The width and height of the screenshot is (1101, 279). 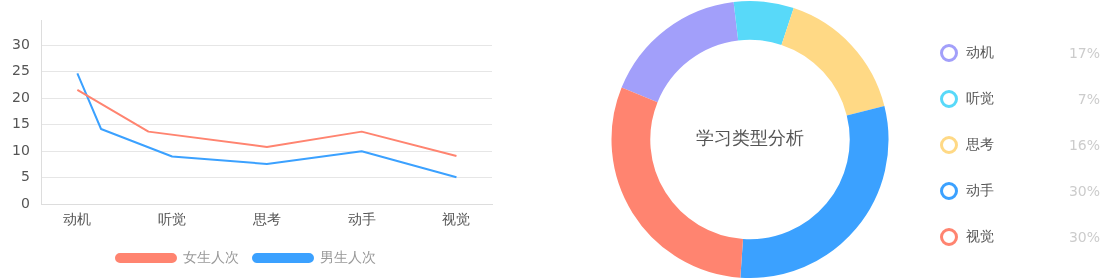 I want to click on text: 学习类型分析, so click(x=750, y=138).